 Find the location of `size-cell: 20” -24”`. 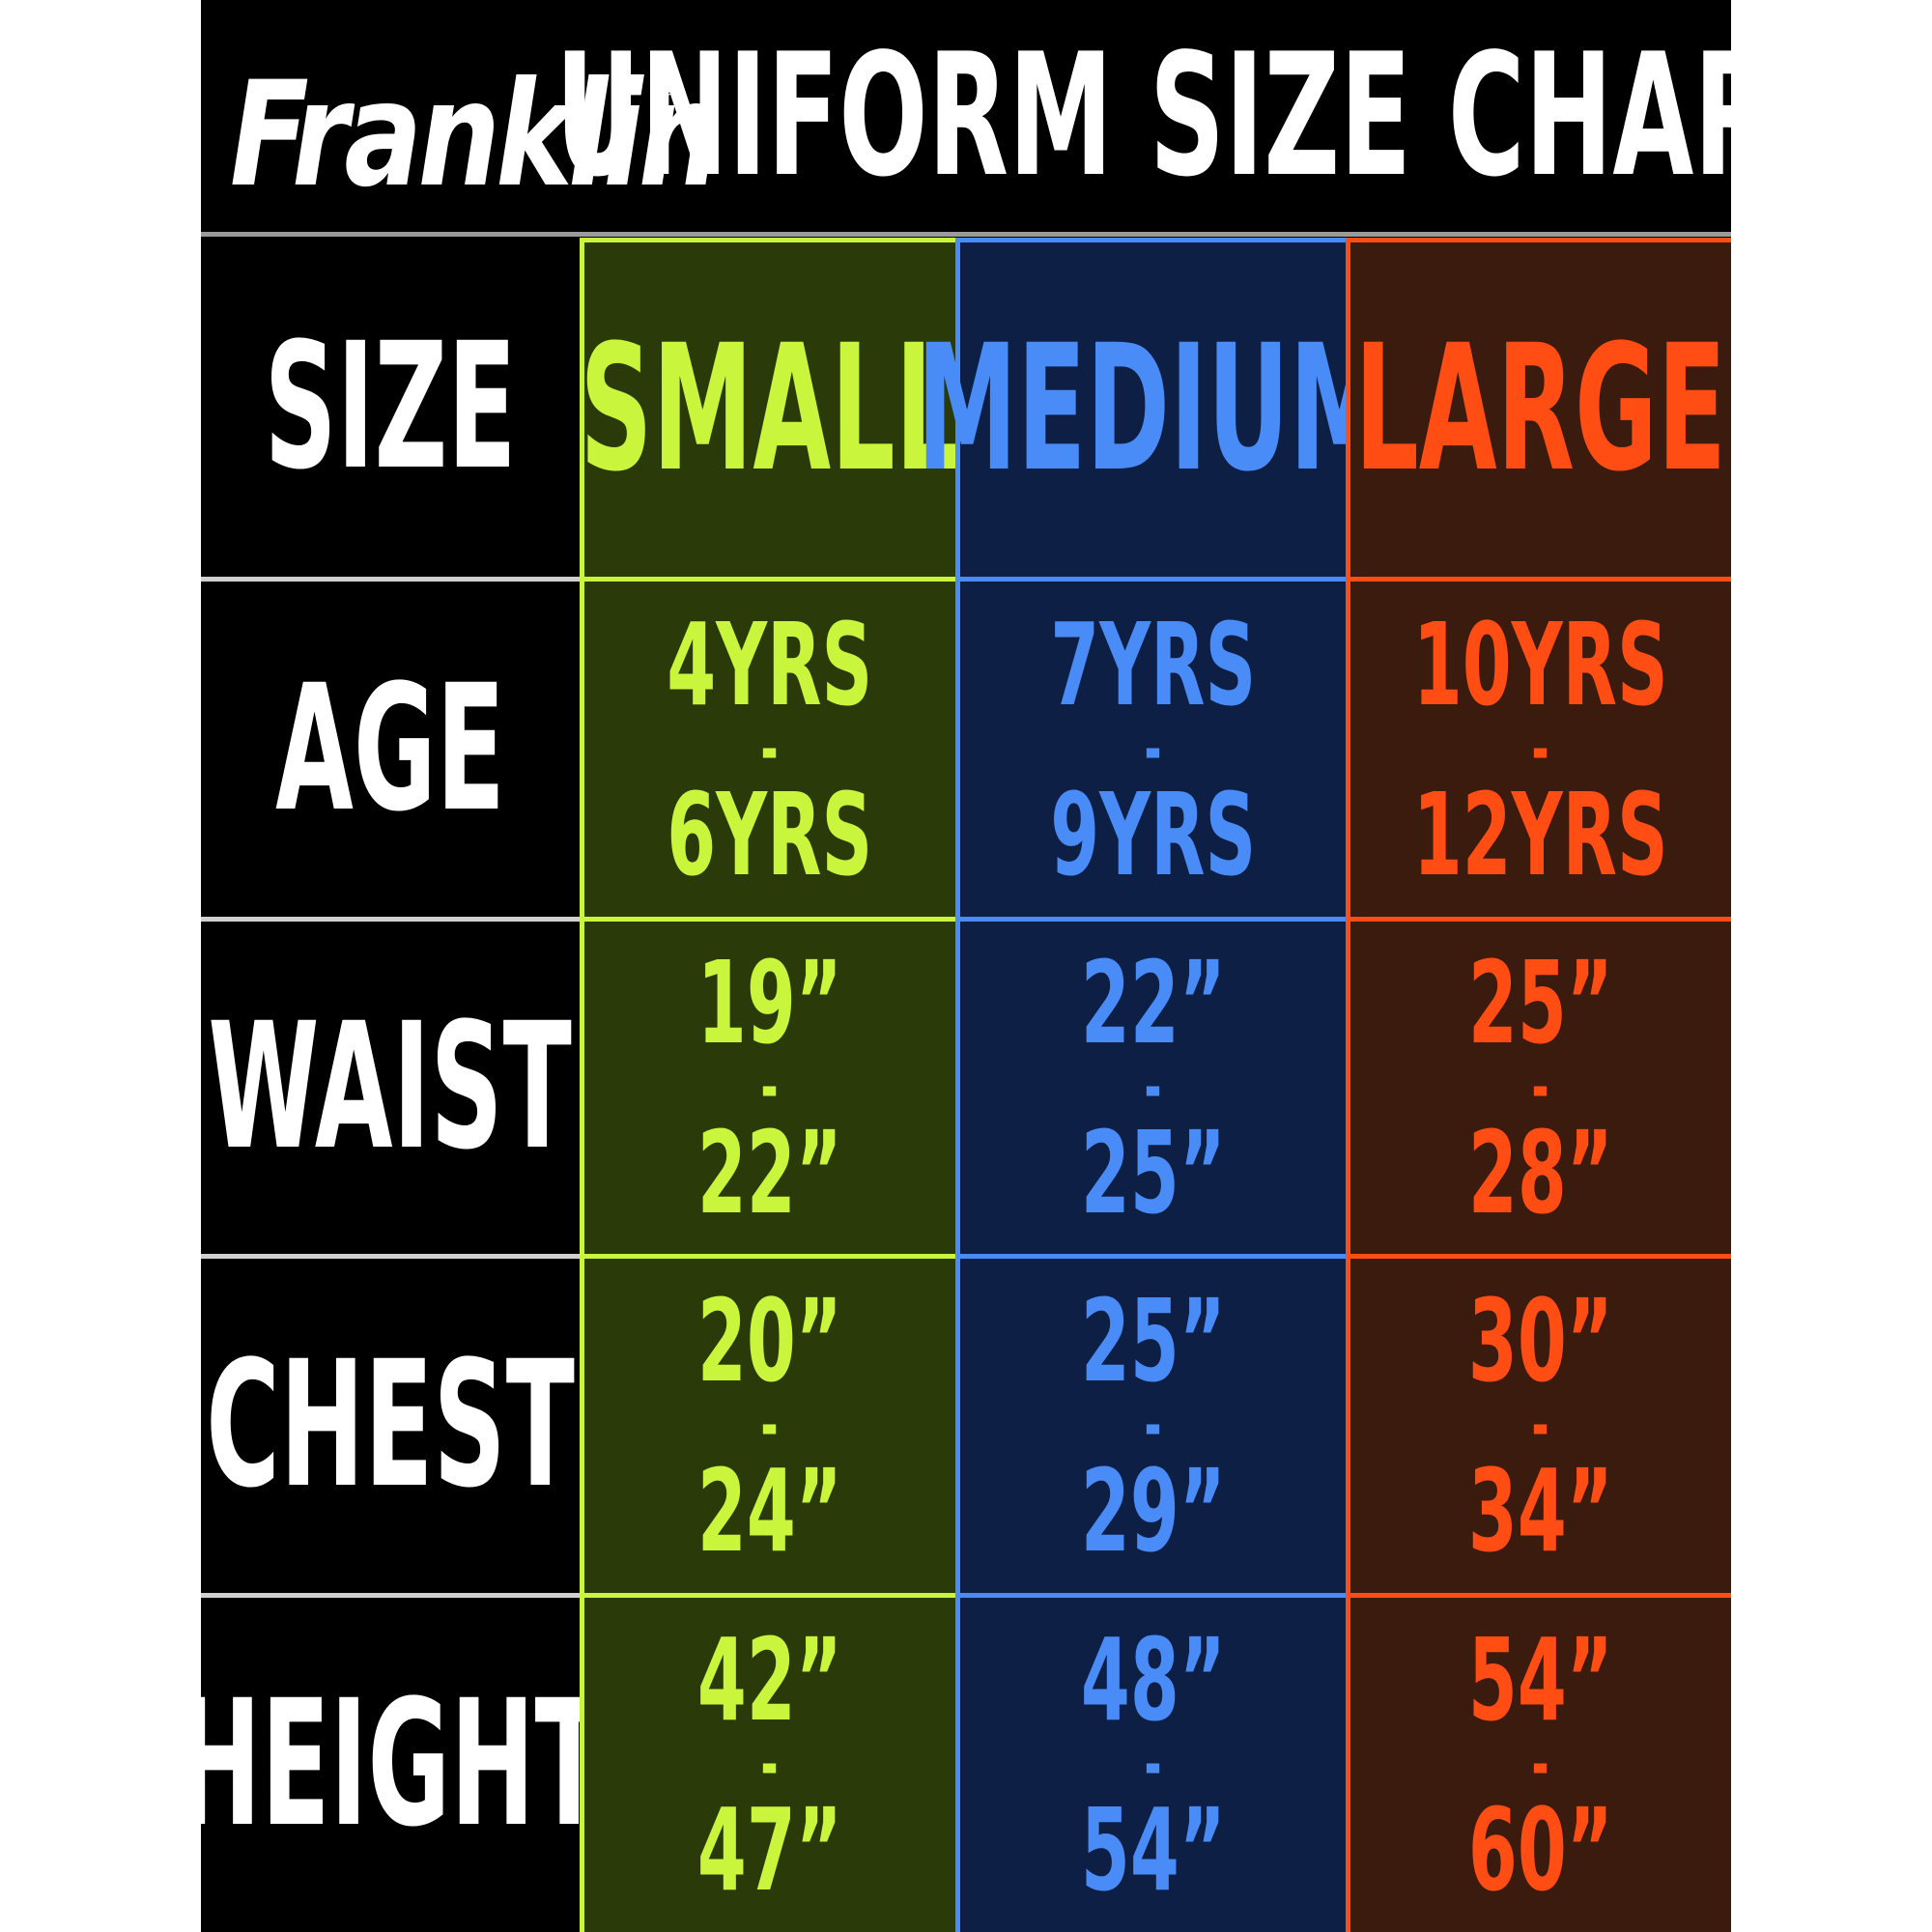

size-cell: 20” -24” is located at coordinates (767, 1423).